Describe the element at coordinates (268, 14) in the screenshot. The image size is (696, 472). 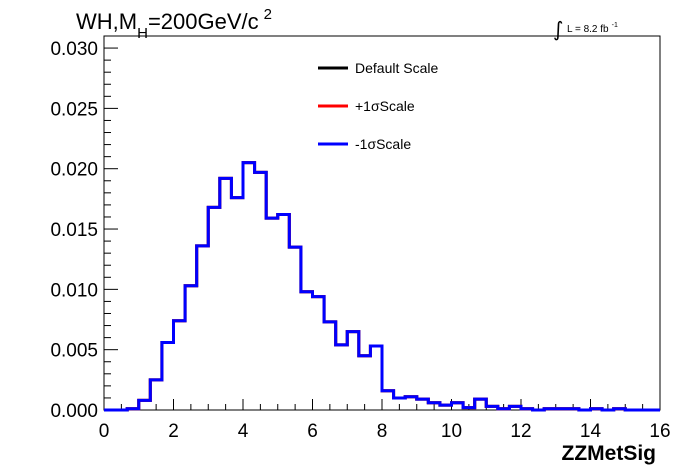
I see `chart-title-superscript: 2` at that location.